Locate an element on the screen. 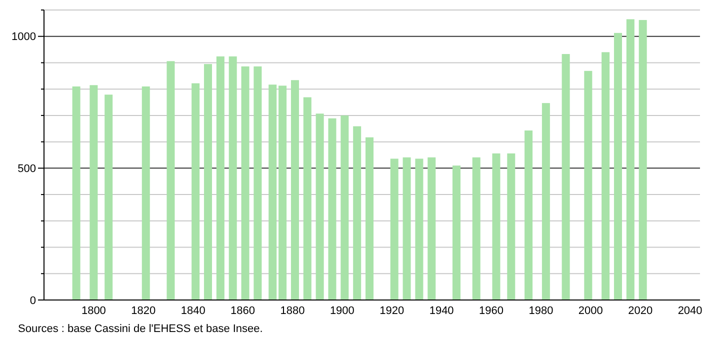  x-tick-label: 1980 is located at coordinates (541, 311).